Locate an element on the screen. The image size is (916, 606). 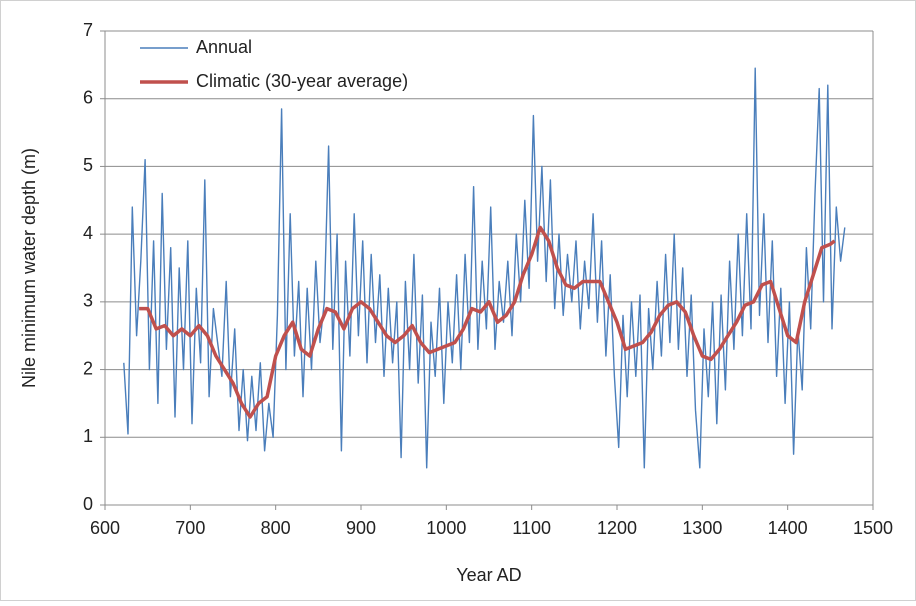
x-tick-label: 1000 is located at coordinates (446, 528).